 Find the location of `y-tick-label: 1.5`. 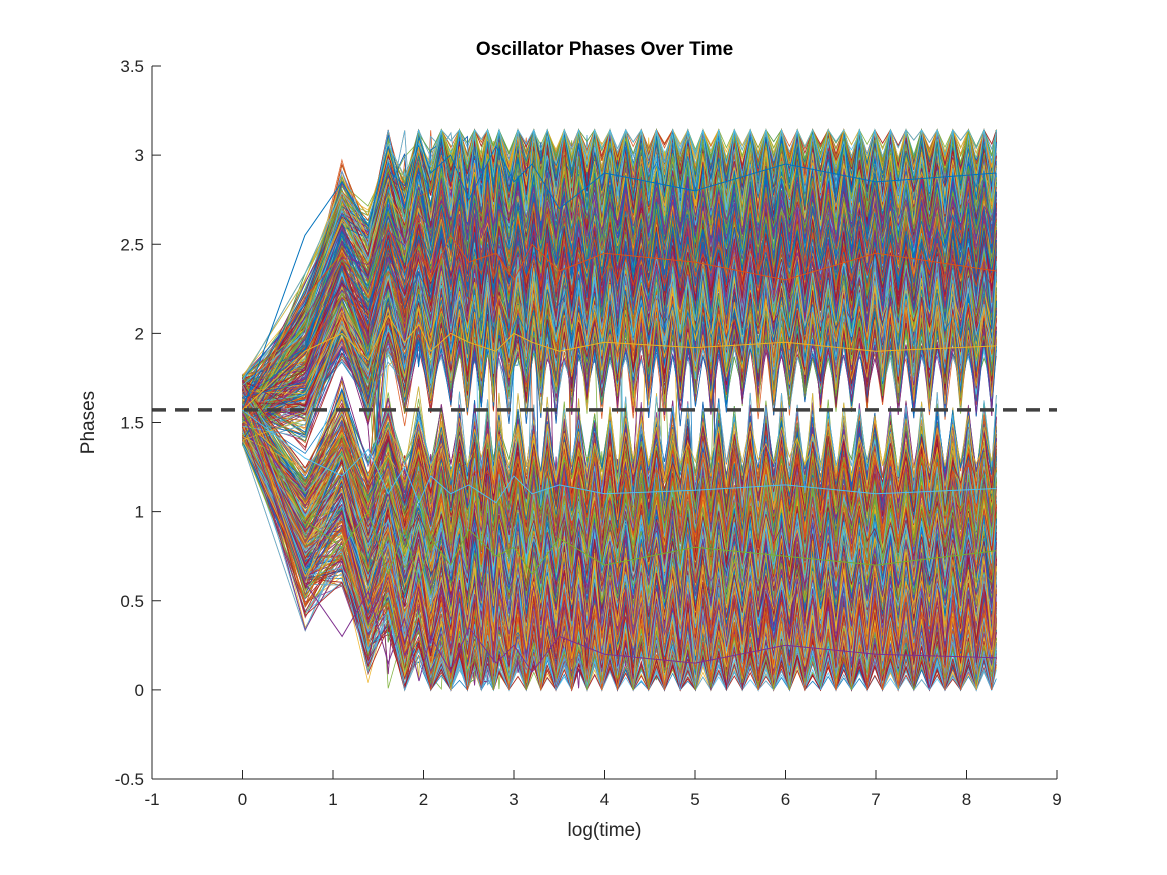

y-tick-label: 1.5 is located at coordinates (132, 423).